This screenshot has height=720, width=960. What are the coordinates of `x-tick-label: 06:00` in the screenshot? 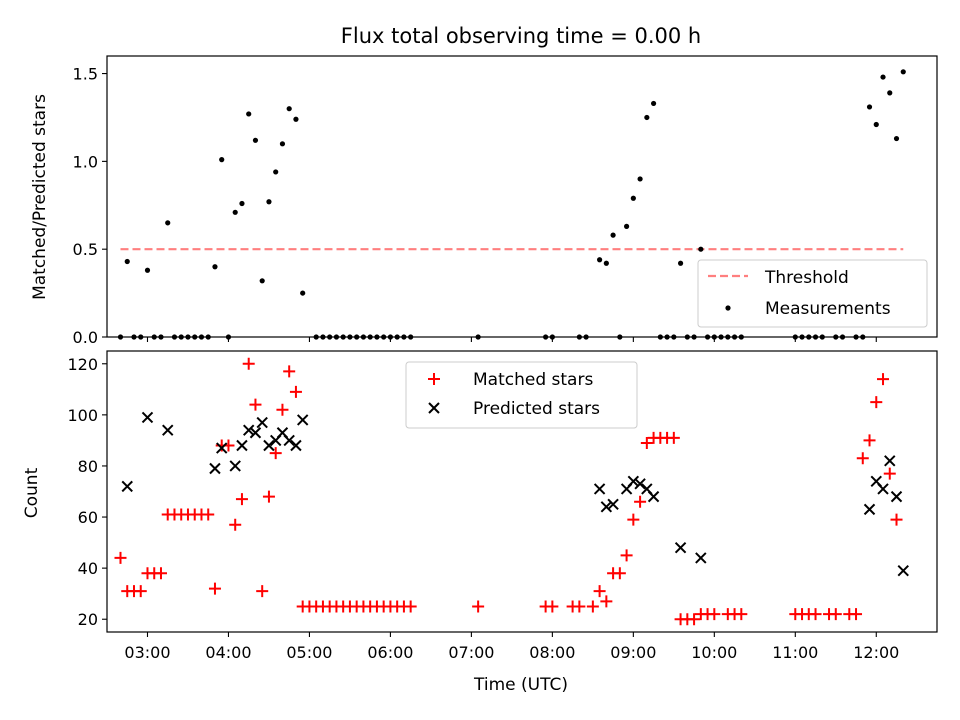 It's located at (390, 652).